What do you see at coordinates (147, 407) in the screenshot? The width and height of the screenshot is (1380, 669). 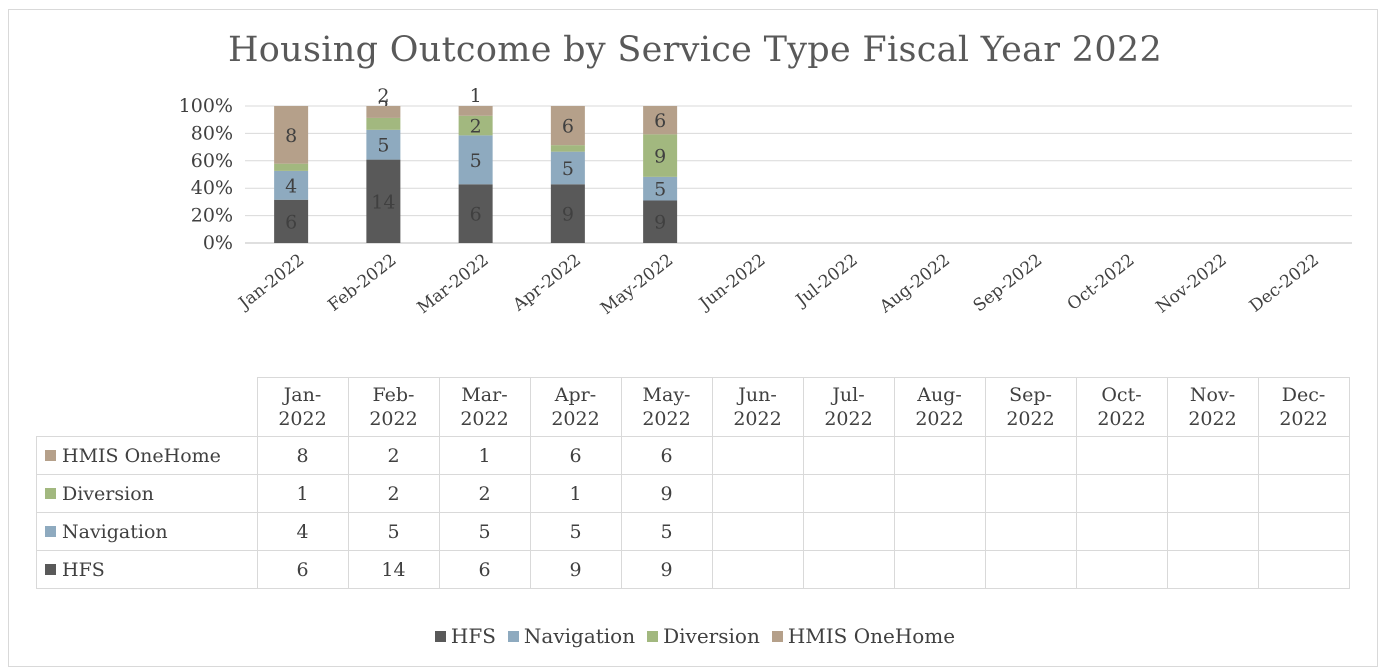 I see `table-corner` at bounding box center [147, 407].